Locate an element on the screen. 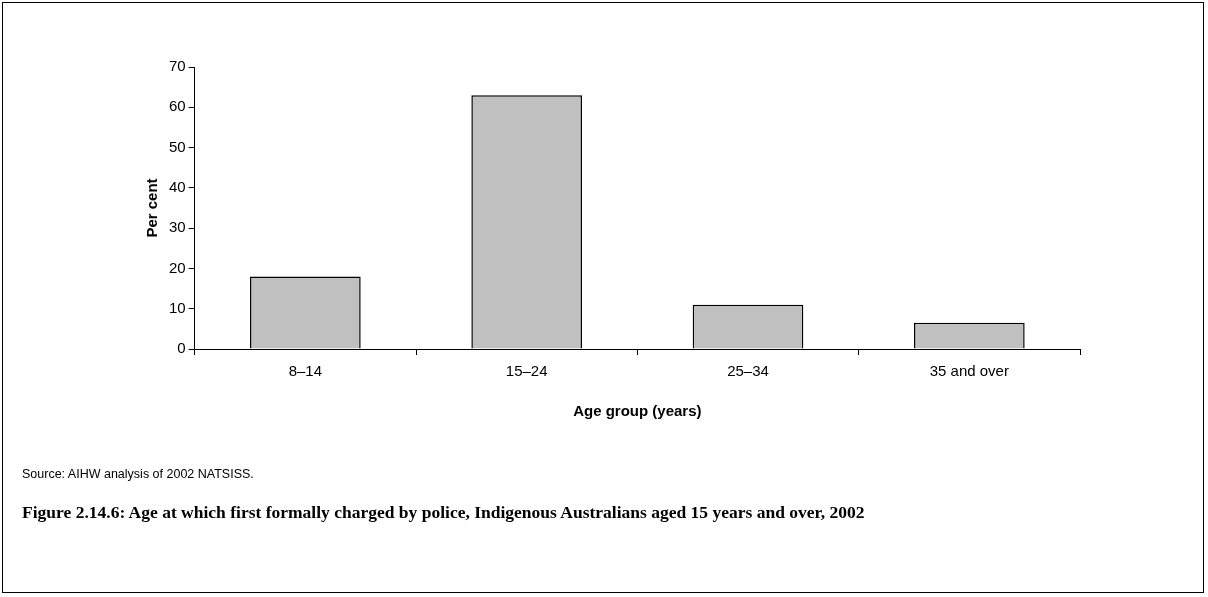 The height and width of the screenshot is (597, 1208). x-tick-label: 8–14 is located at coordinates (305, 371).